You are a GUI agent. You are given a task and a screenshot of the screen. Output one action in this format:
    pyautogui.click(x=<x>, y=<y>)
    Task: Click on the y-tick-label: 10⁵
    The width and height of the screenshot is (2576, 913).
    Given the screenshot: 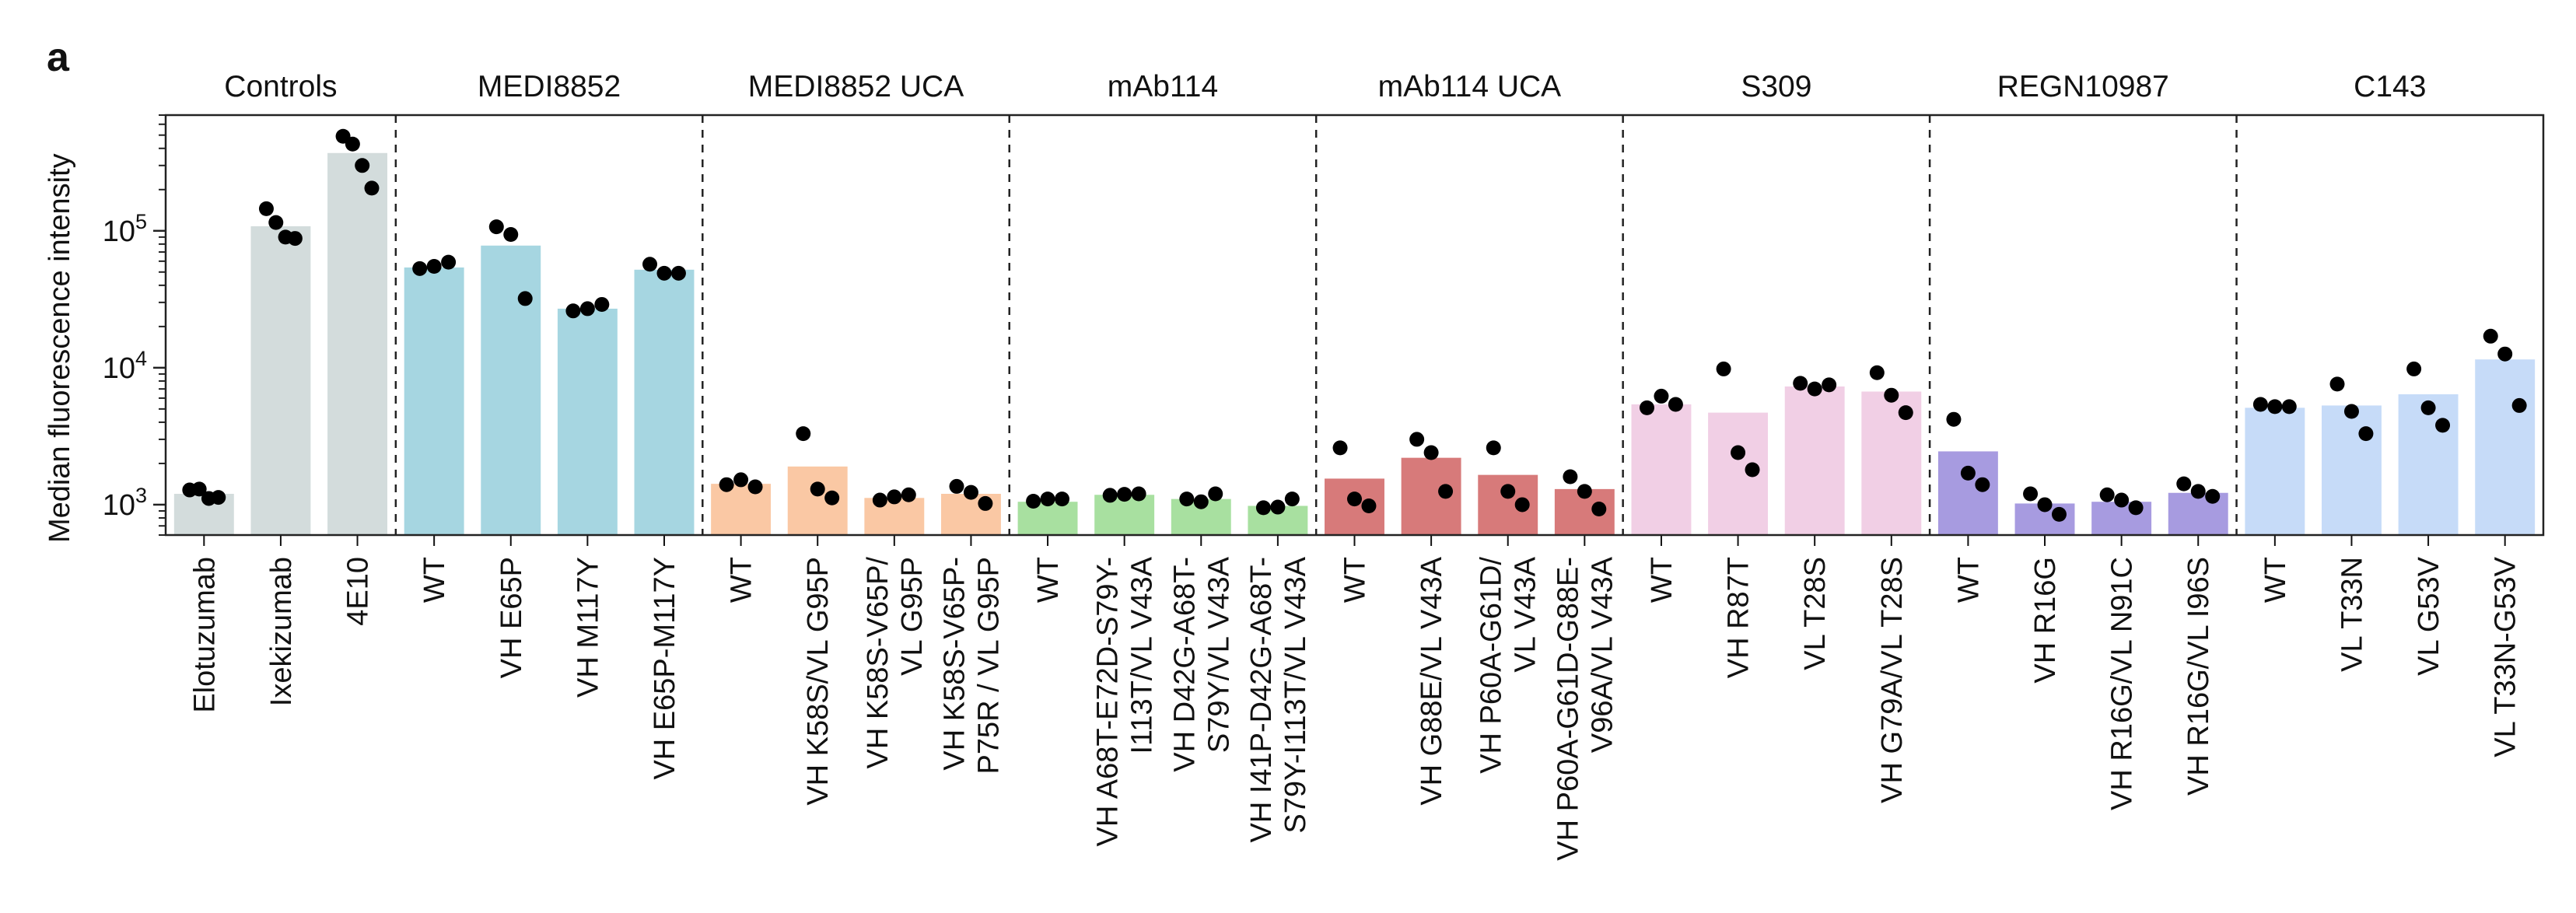 What is the action you would take?
    pyautogui.click(x=125, y=229)
    